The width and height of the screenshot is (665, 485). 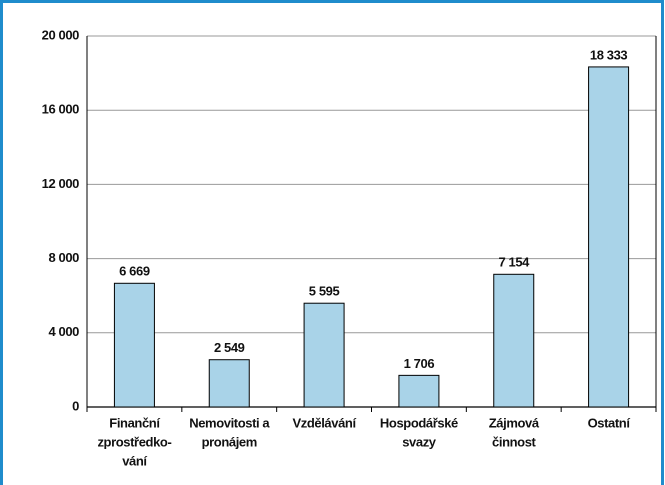 What do you see at coordinates (229, 347) in the screenshot?
I see `value-label: 2 549` at bounding box center [229, 347].